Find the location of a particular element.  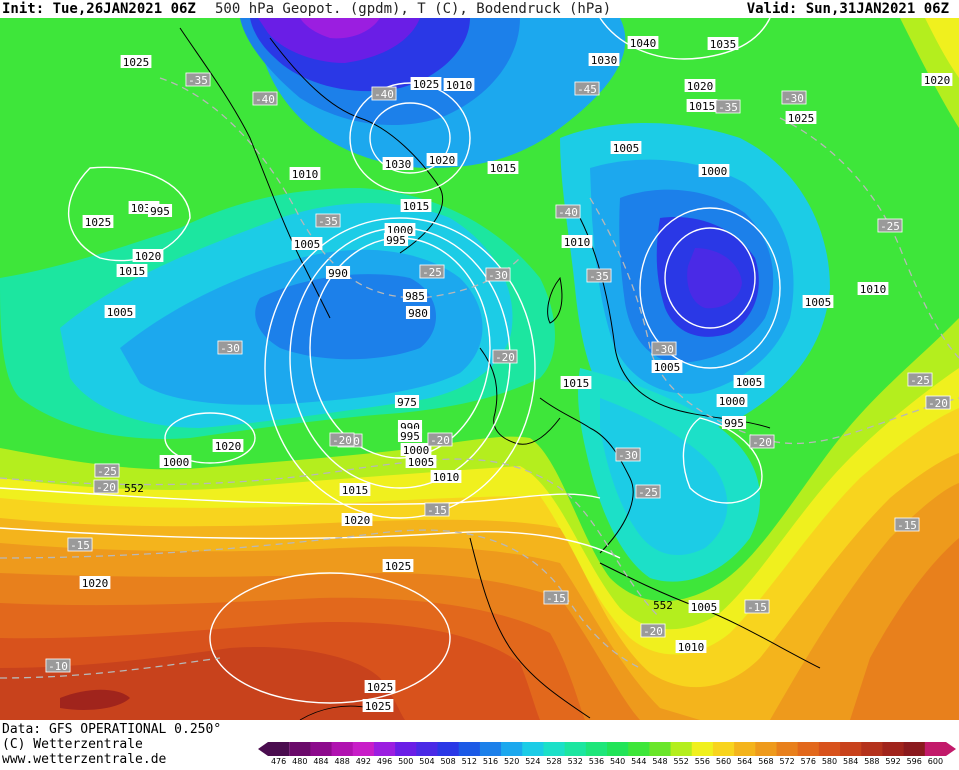

legend-tick-label: 584 is located at coordinates (851, 761).